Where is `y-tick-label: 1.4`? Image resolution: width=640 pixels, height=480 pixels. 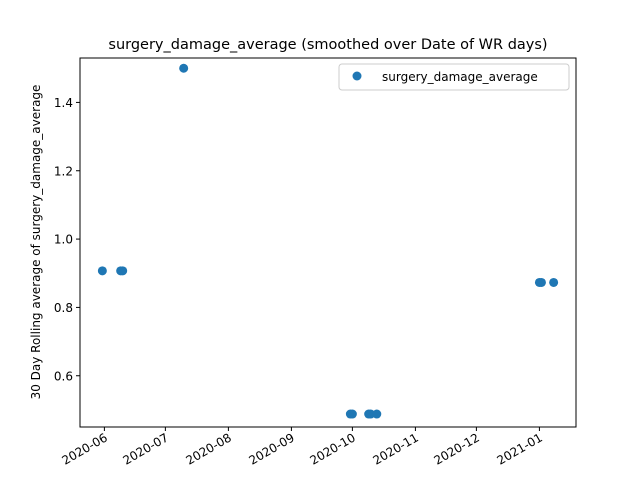 y-tick-label: 1.4 is located at coordinates (63, 103).